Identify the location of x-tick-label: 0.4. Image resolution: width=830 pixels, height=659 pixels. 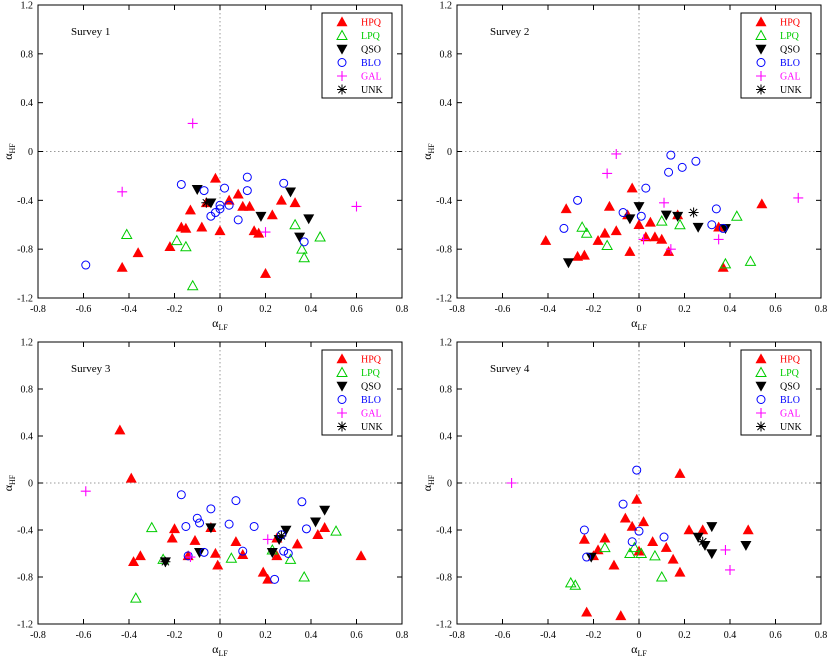
(311, 635).